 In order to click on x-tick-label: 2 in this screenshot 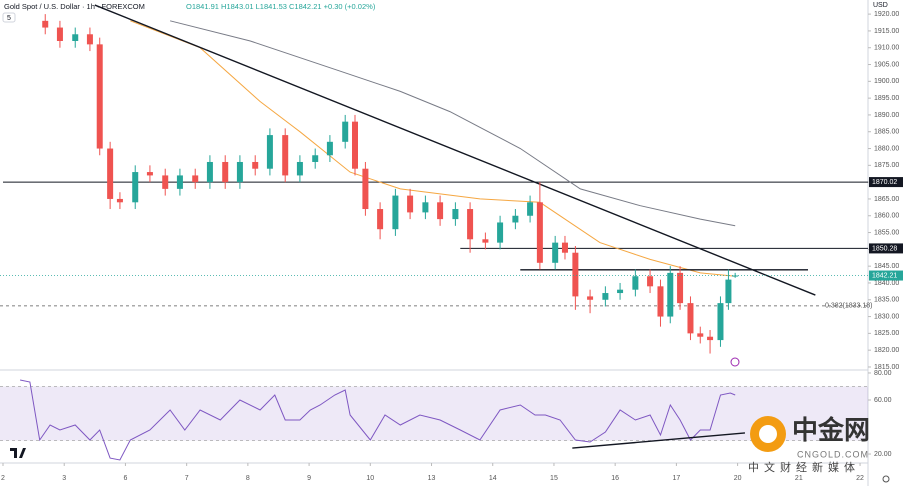, I will do `click(3, 478)`.